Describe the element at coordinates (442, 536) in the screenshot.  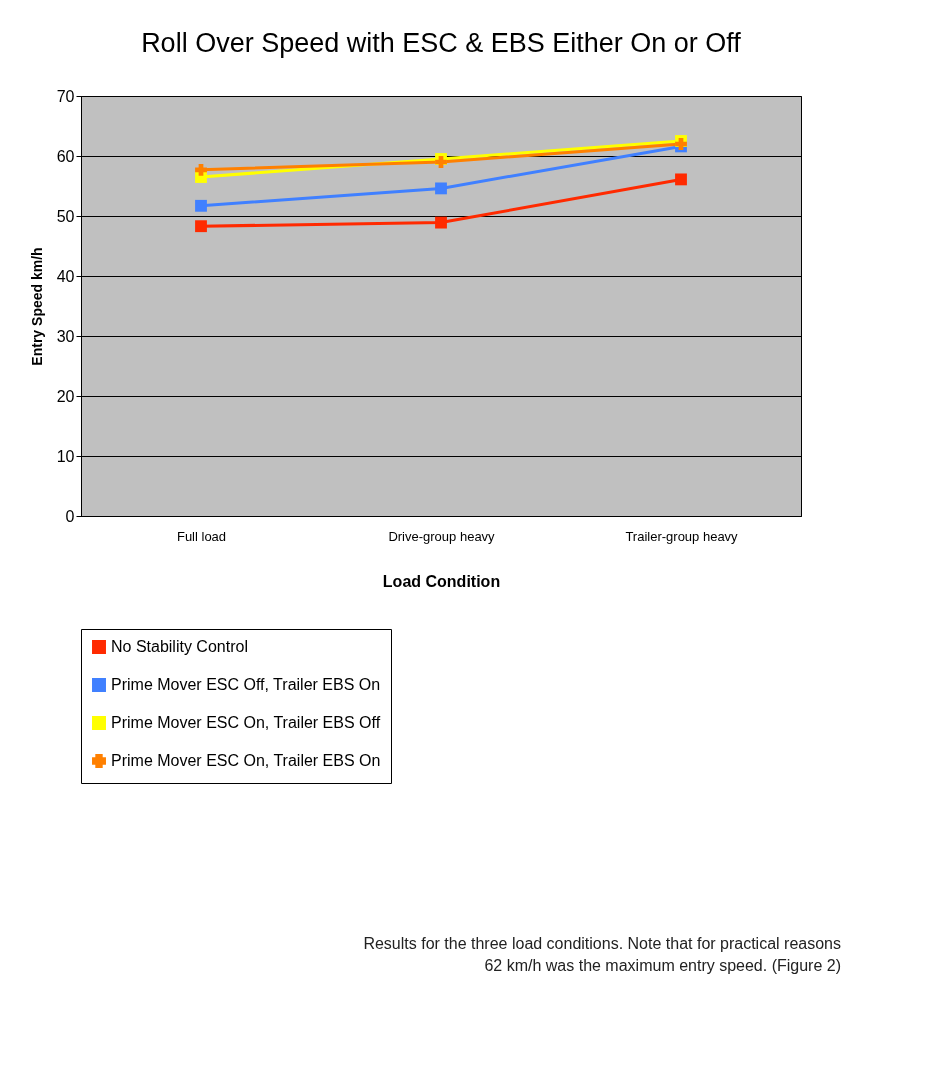
I see `x-tick-label: Drive-group heavy` at that location.